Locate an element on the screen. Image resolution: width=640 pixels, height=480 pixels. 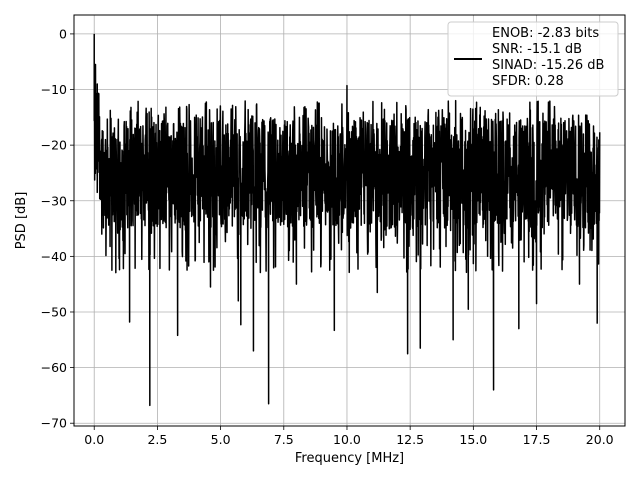
y-tick-label: −60 is located at coordinates (54, 367).